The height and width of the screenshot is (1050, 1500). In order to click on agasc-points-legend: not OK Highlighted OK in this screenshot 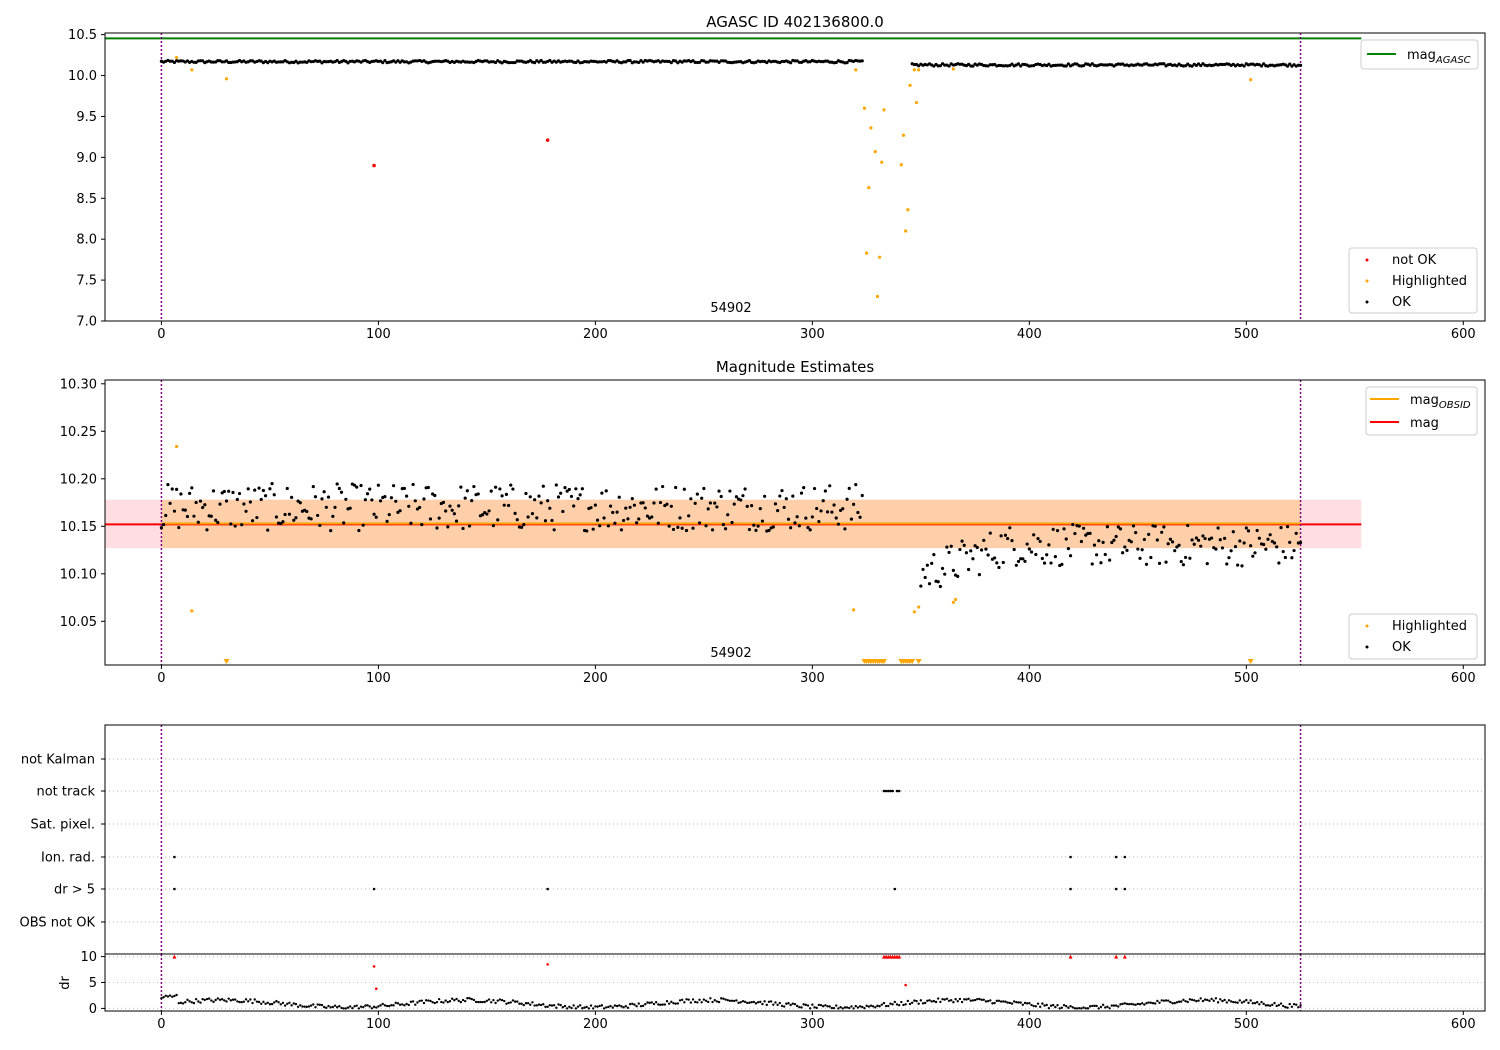, I will do `click(1413, 280)`.